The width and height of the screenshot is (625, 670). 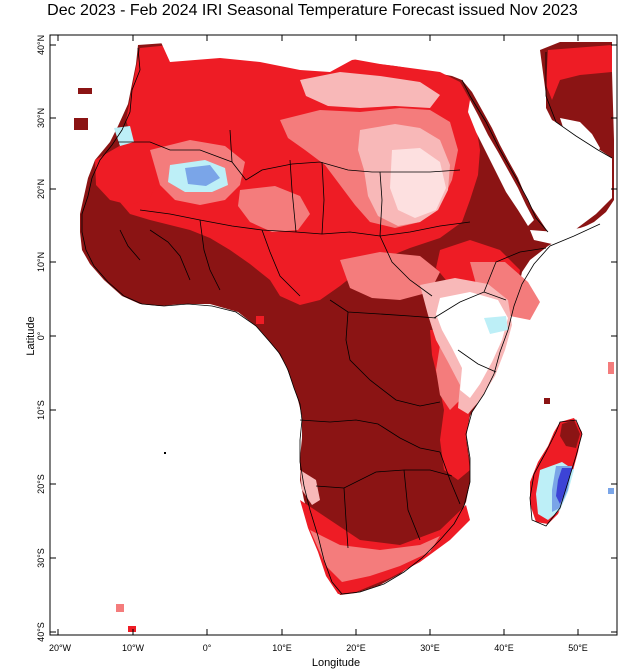 I want to click on y-tick-label: 10°S, so click(x=41, y=410).